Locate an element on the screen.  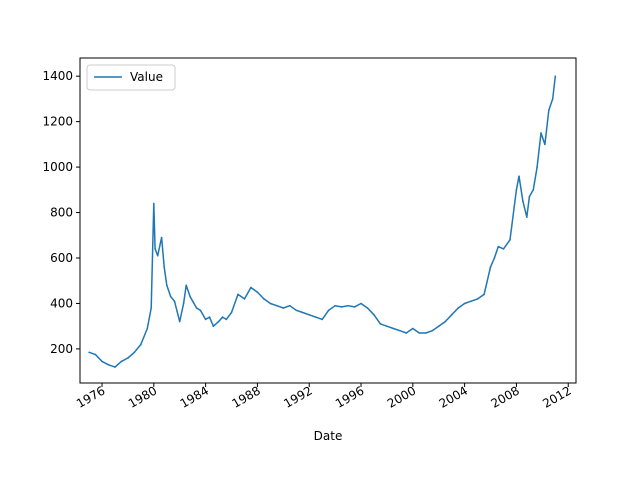
x-tick-label: 1984 is located at coordinates (194, 396).